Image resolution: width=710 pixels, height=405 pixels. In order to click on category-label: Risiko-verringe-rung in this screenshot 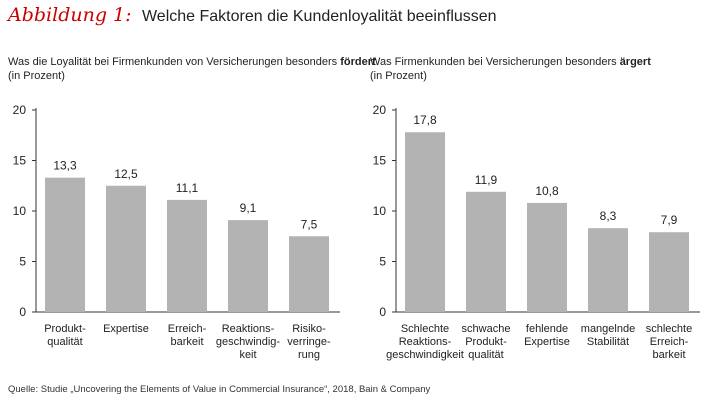, I will do `click(309, 342)`.